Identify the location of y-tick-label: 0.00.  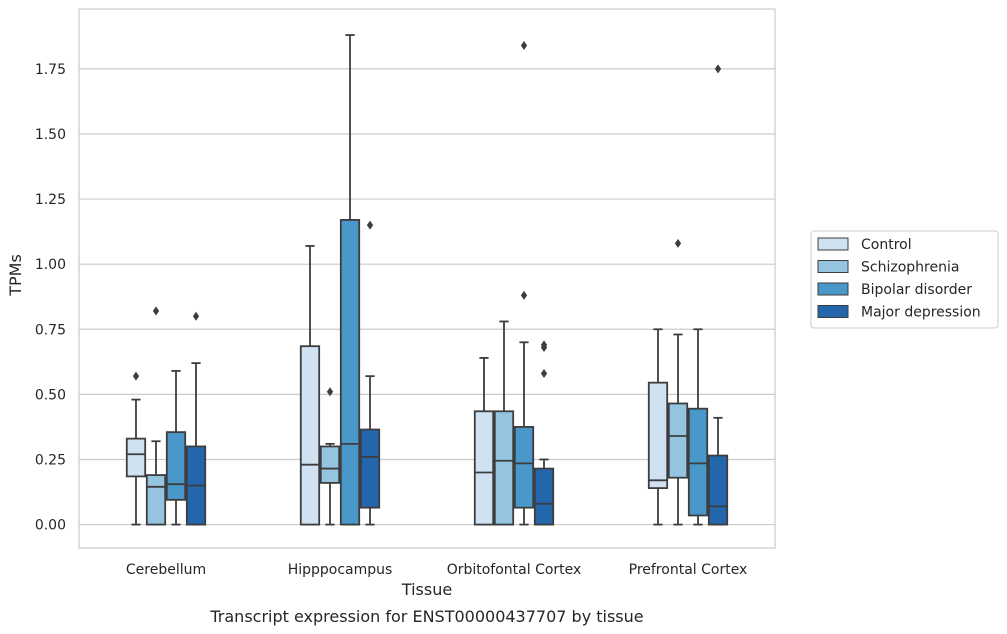
(50, 526).